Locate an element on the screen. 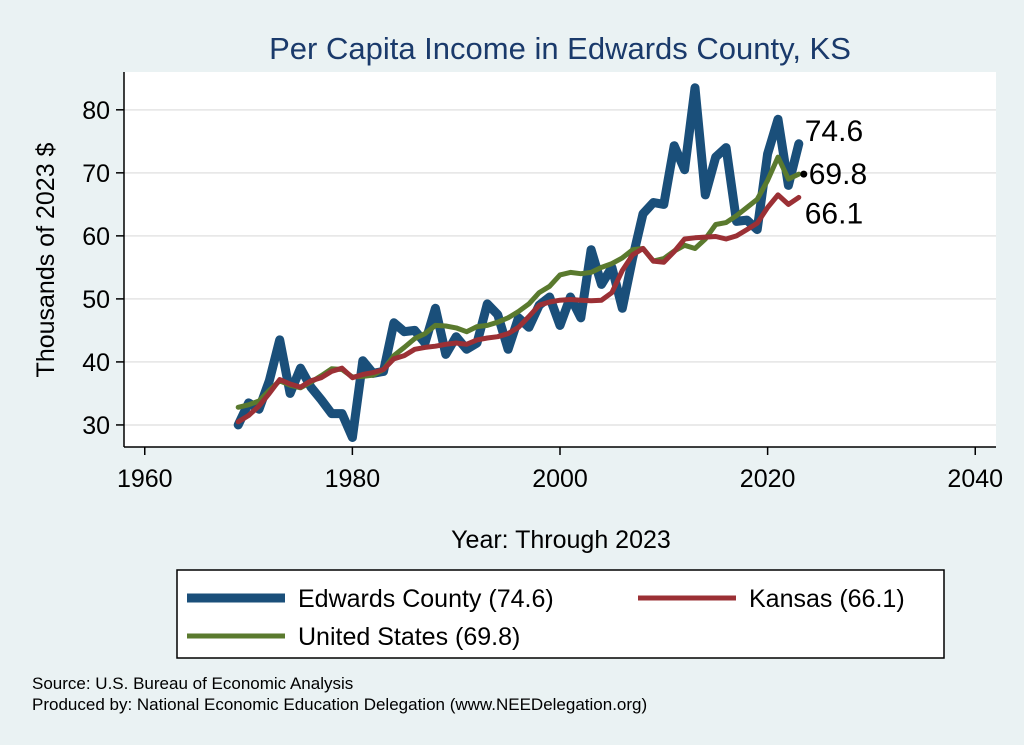 The width and height of the screenshot is (1024, 745). y-tick-label: 40 is located at coordinates (96, 363).